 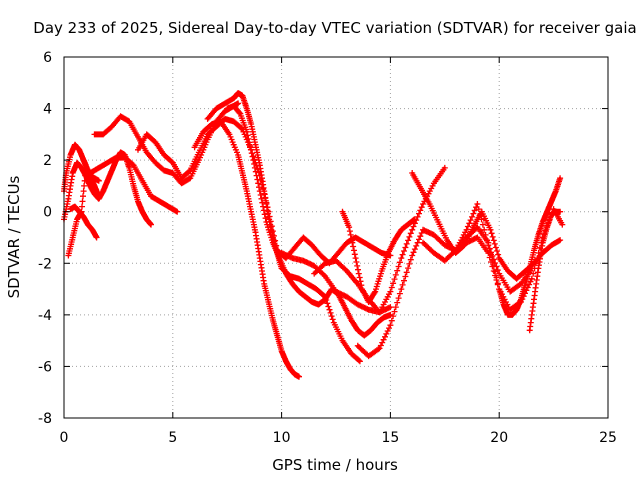 What do you see at coordinates (499, 438) in the screenshot?
I see `x-tick-label: 20` at bounding box center [499, 438].